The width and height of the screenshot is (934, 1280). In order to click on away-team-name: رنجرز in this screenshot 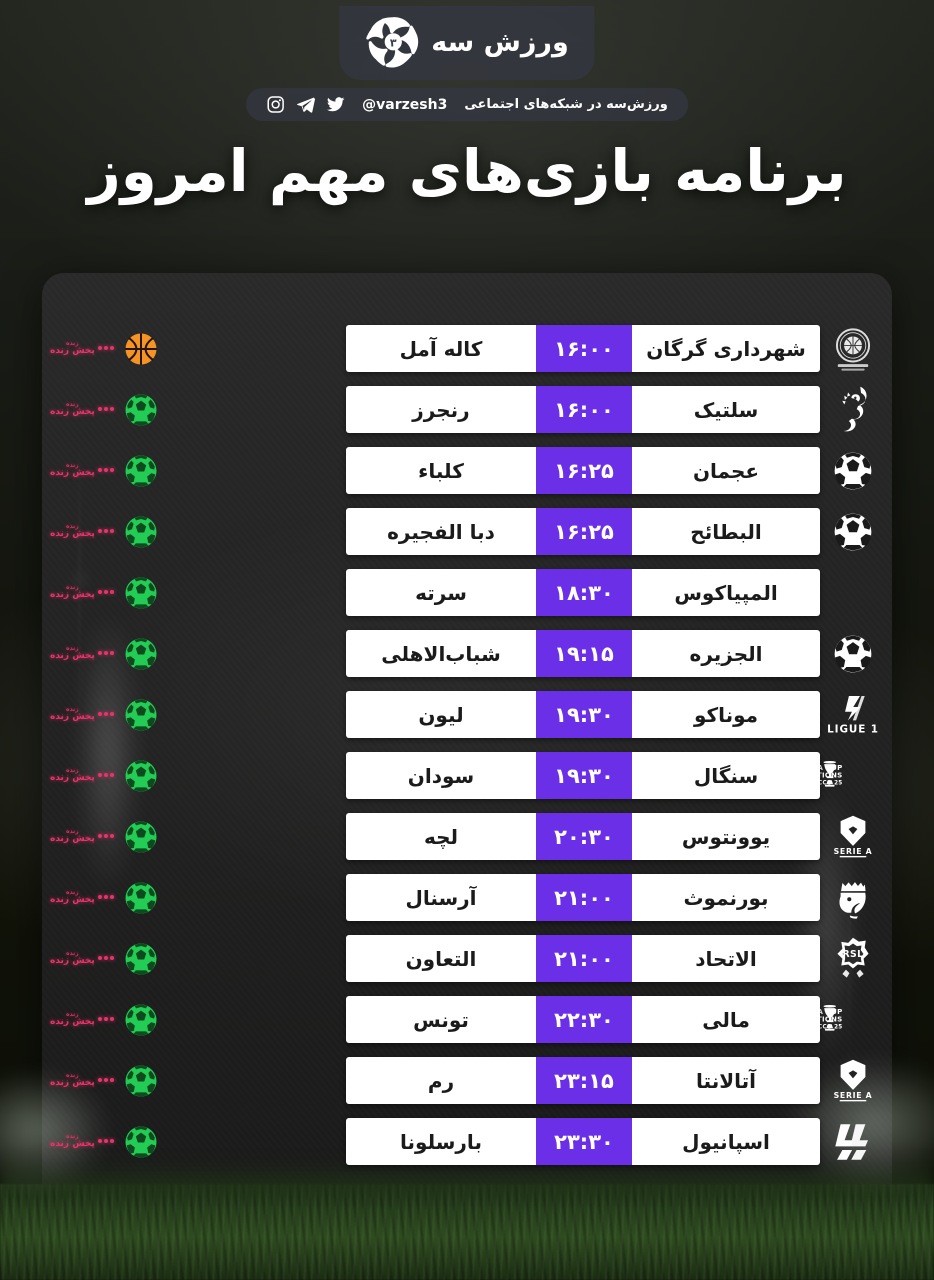, I will do `click(441, 409)`.